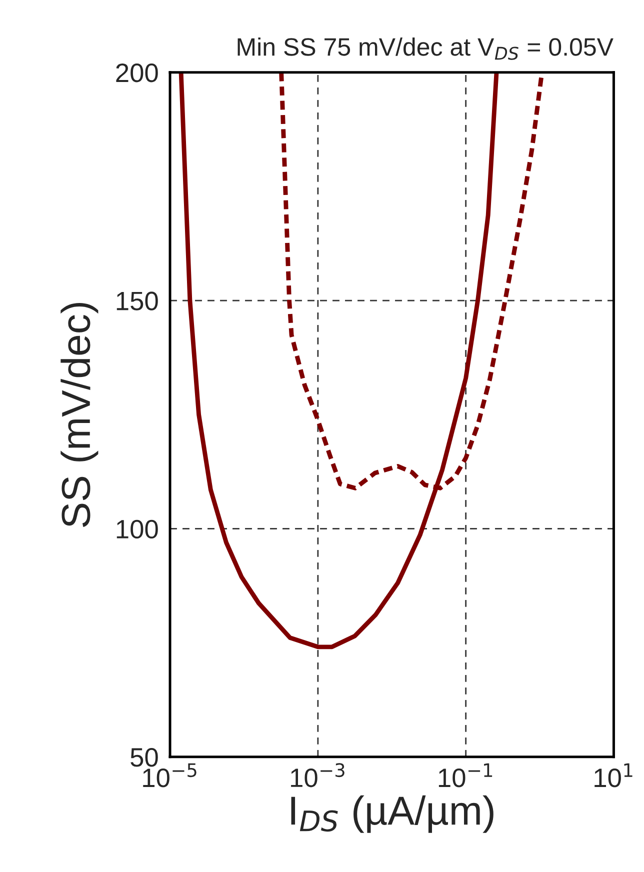  Describe the element at coordinates (317, 775) in the screenshot. I see `x-tick-label: 10$^{−3}$` at that location.